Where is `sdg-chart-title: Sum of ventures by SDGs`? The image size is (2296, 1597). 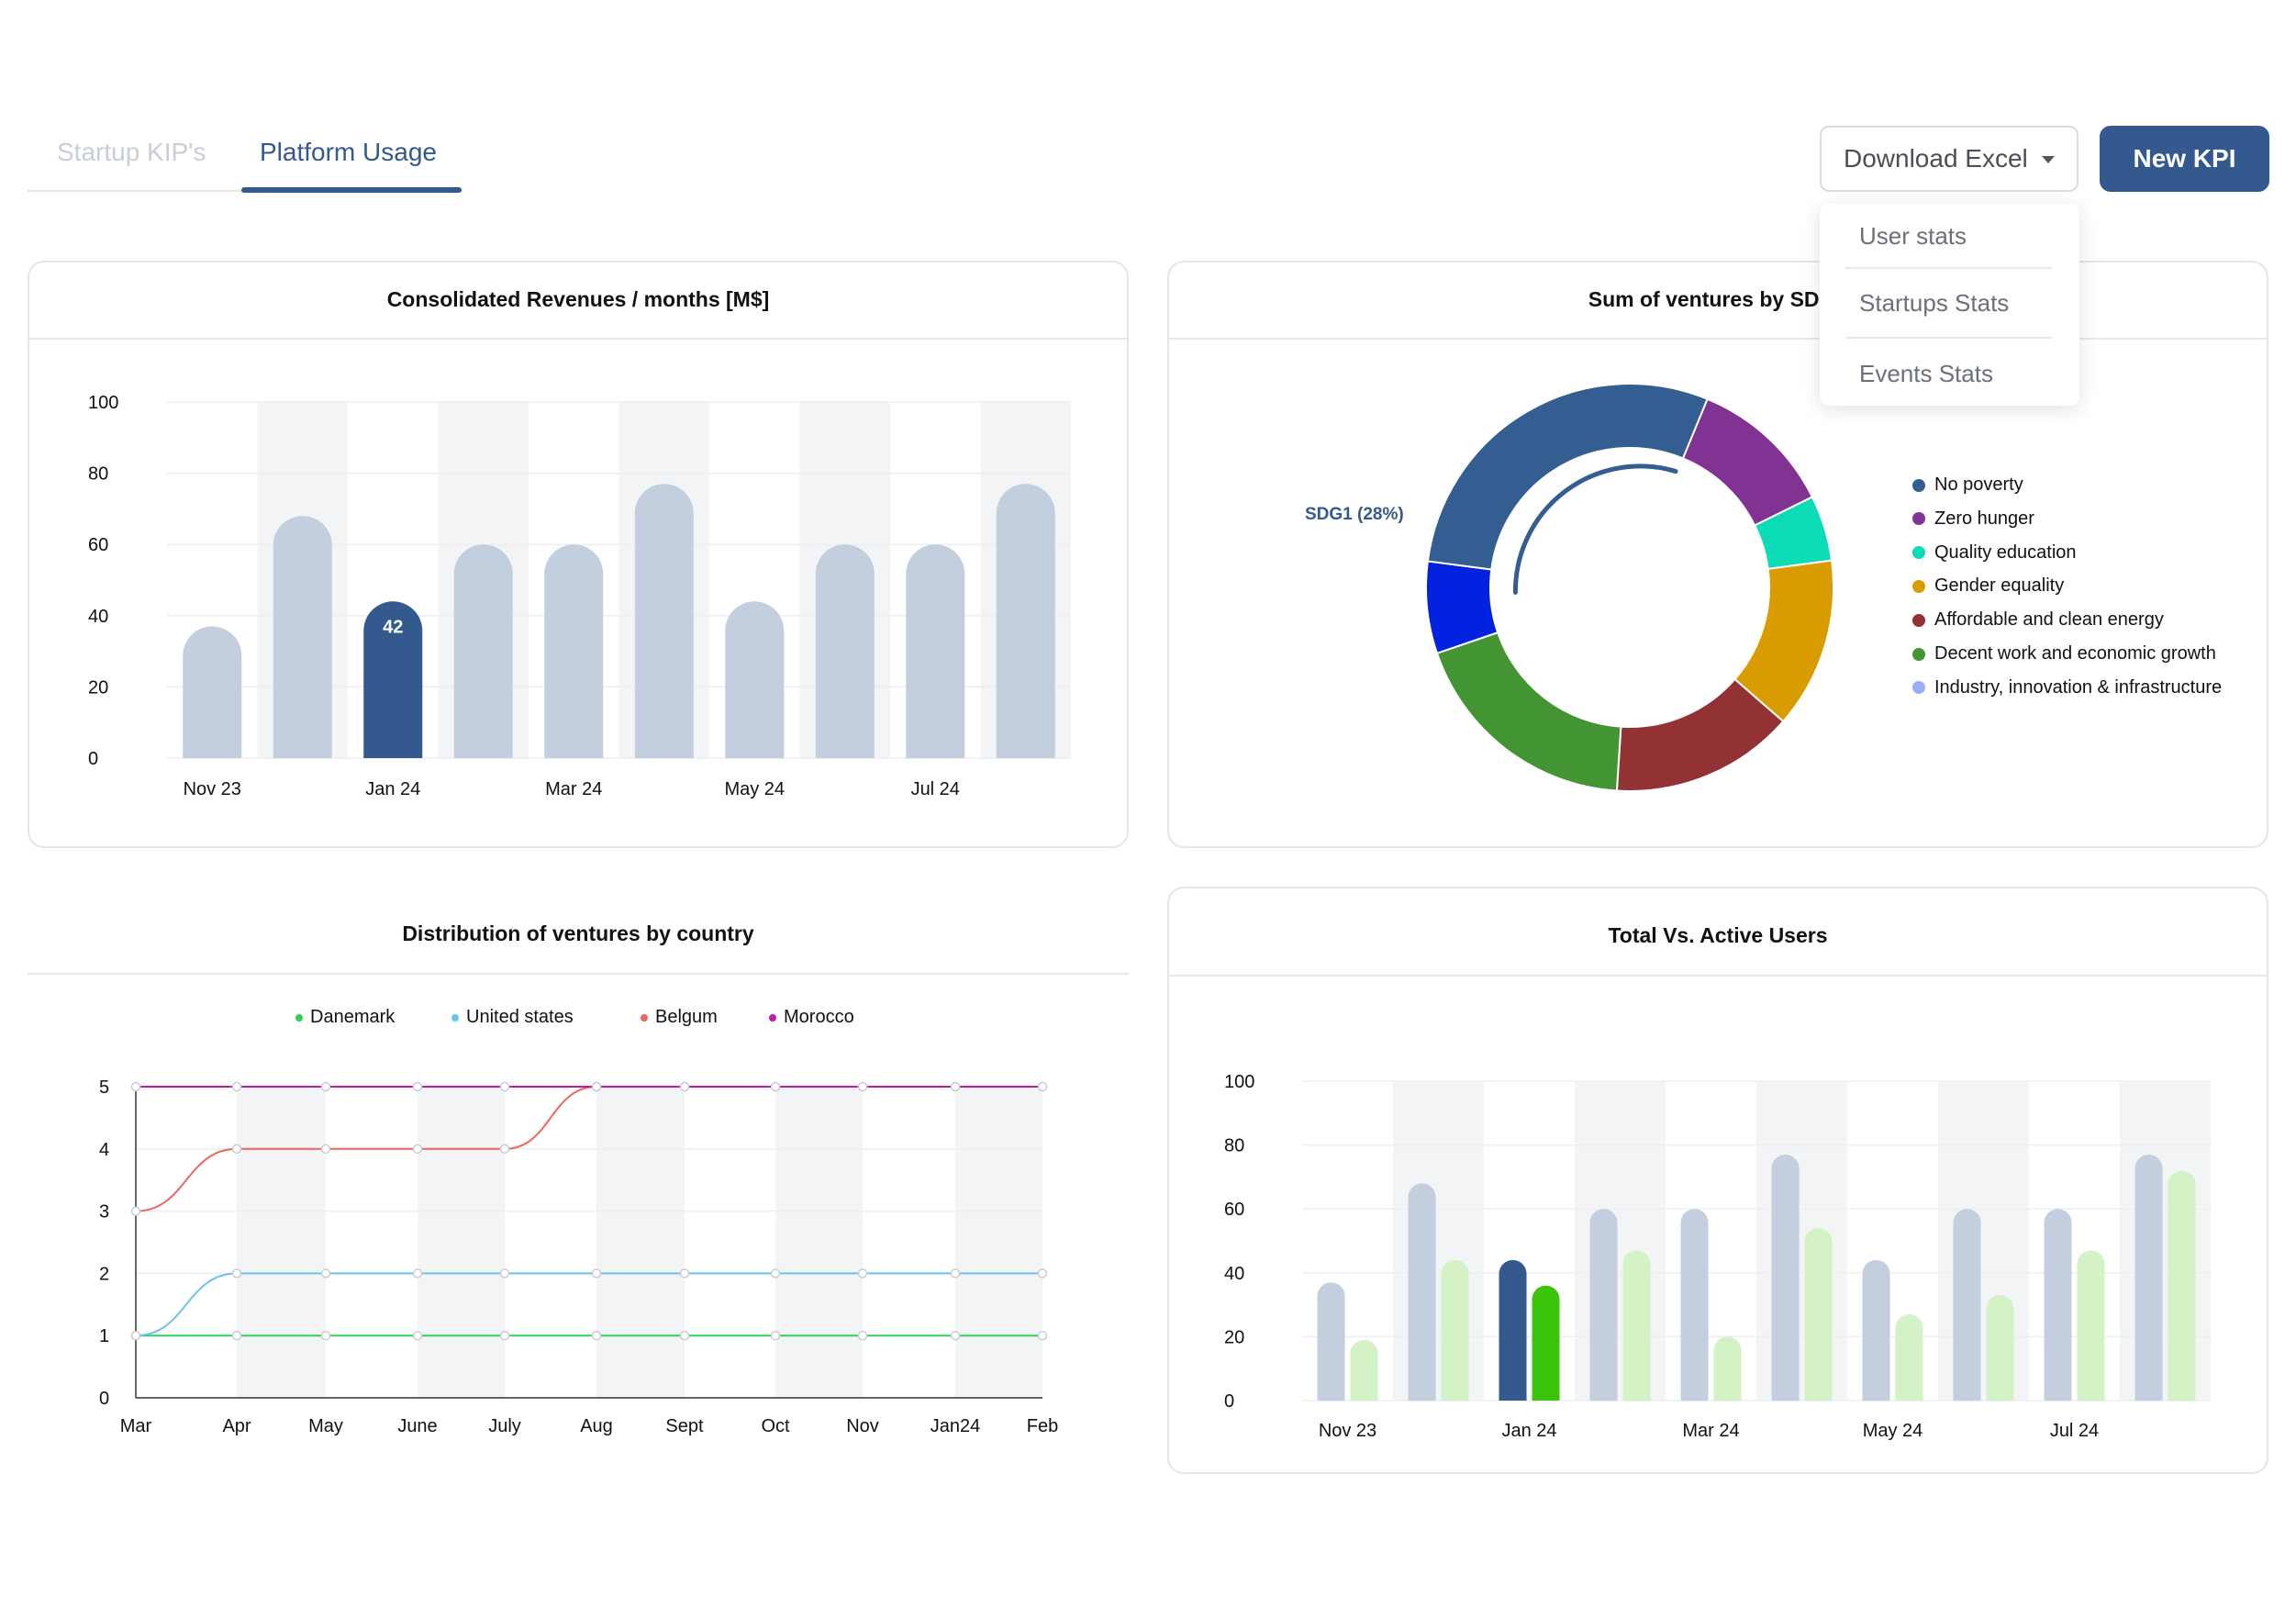 sdg-chart-title: Sum of ventures by SDGs is located at coordinates (1718, 299).